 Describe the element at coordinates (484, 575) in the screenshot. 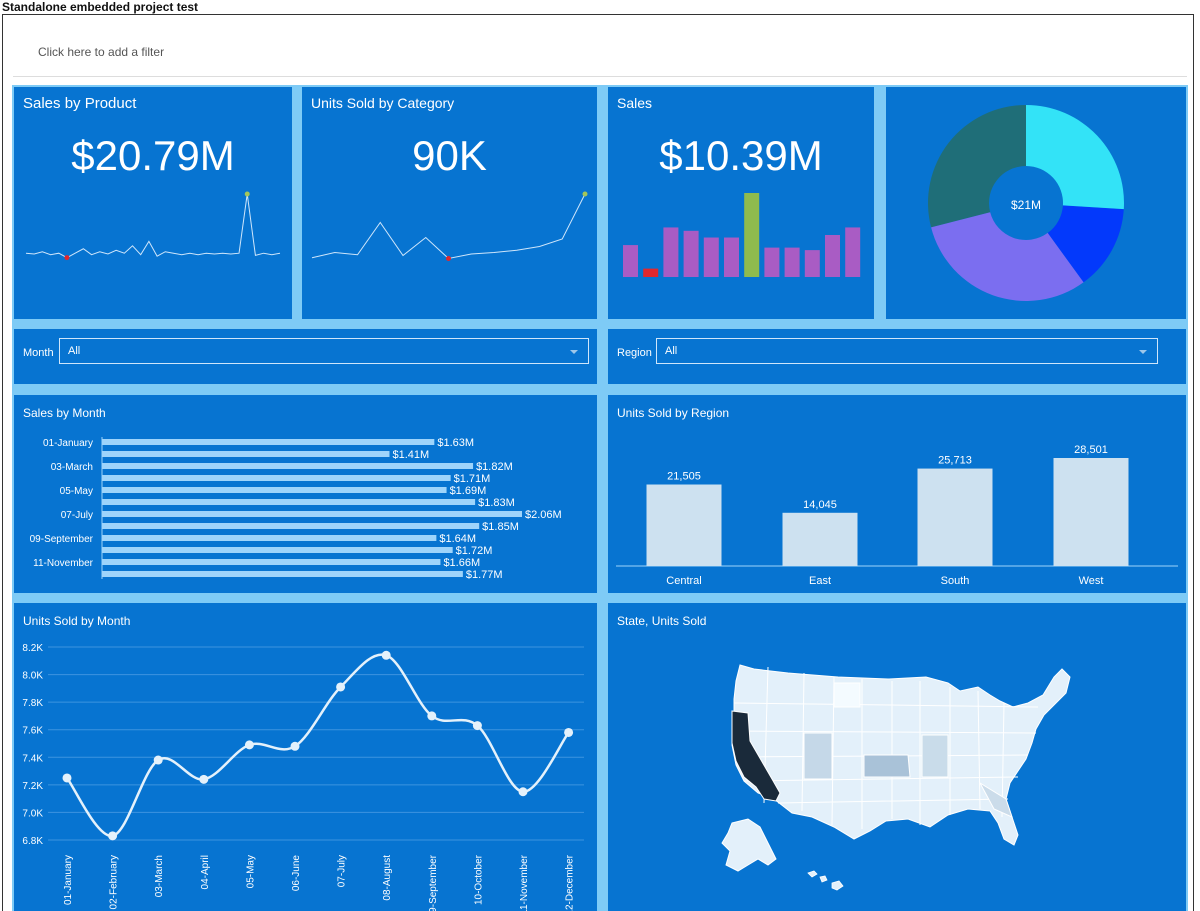

I see `month-bar-label: $1.77M` at that location.